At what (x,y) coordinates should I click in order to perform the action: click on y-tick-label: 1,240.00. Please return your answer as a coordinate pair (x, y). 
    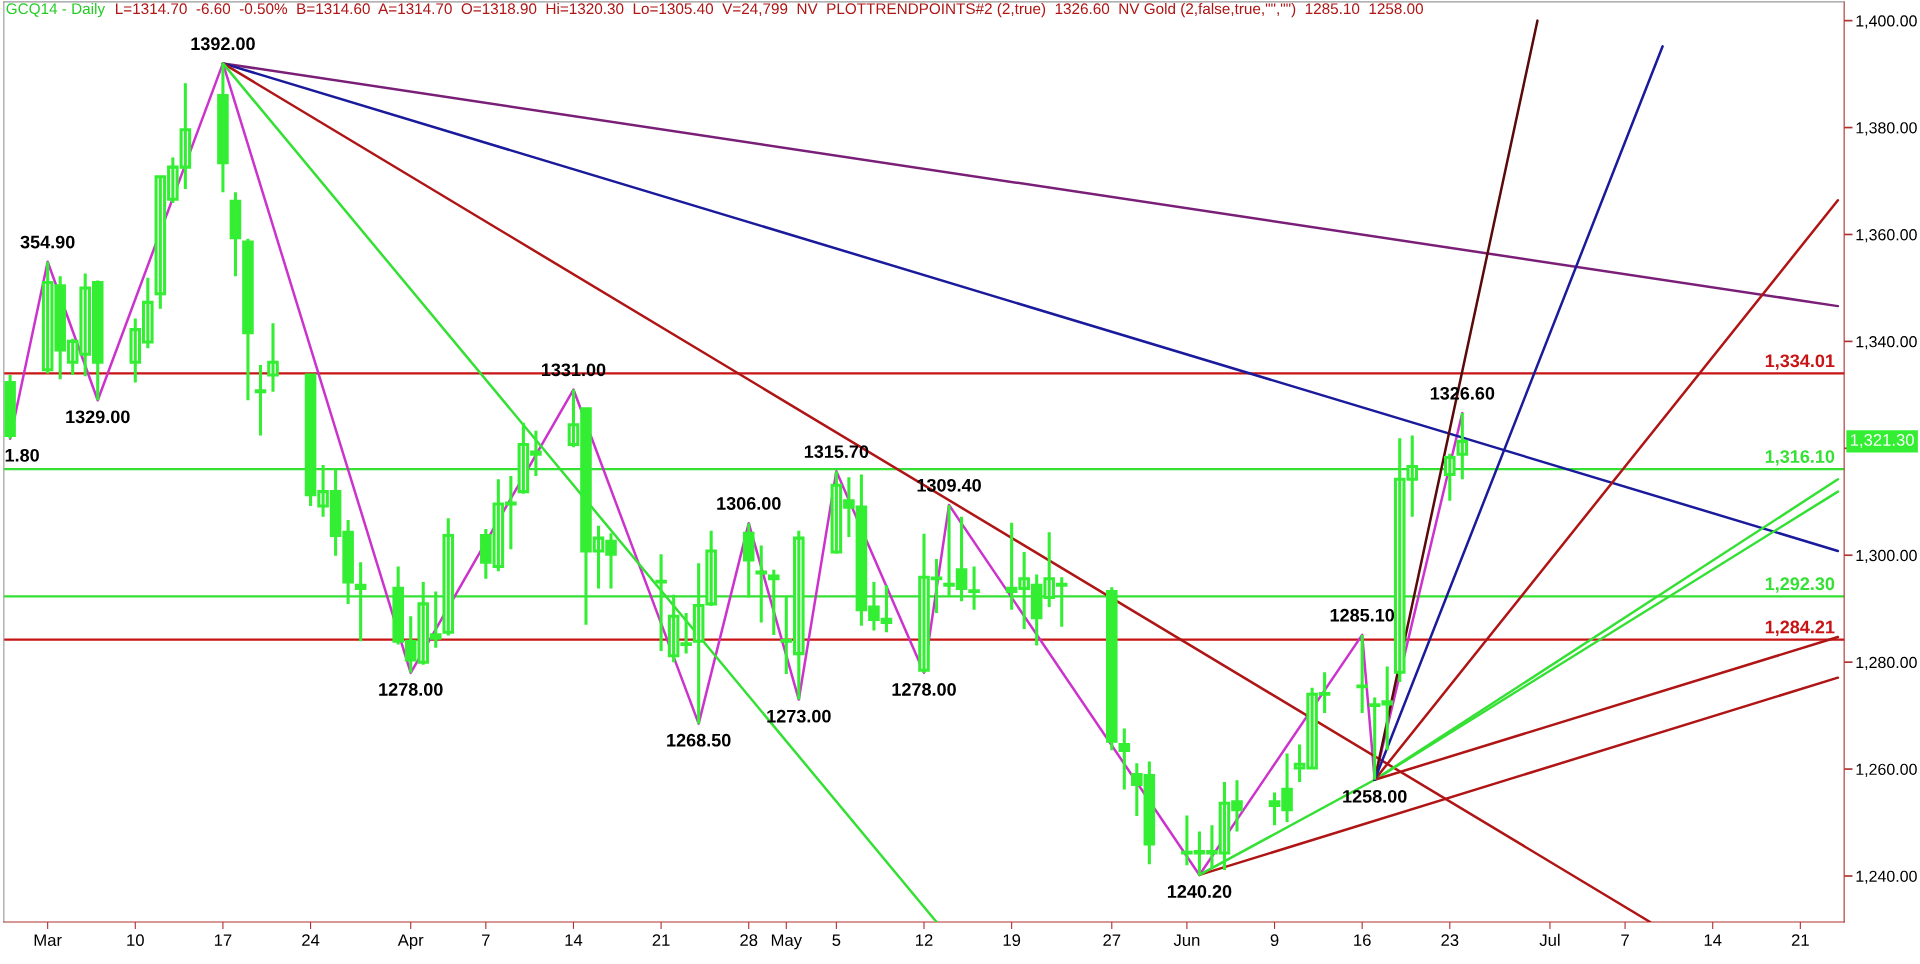
    Looking at the image, I should click on (1886, 877).